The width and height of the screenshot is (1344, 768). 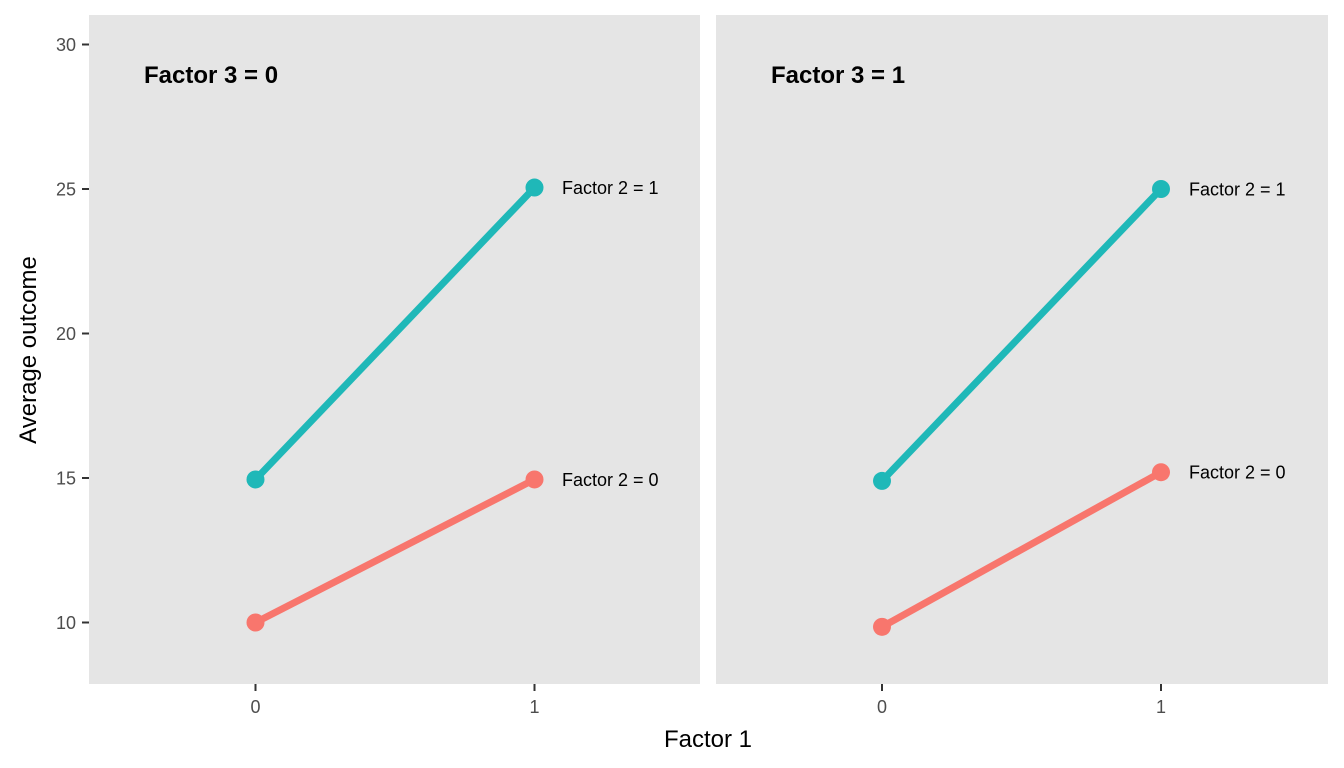 I want to click on x-axis: 0 1 0 1, so click(x=708, y=700).